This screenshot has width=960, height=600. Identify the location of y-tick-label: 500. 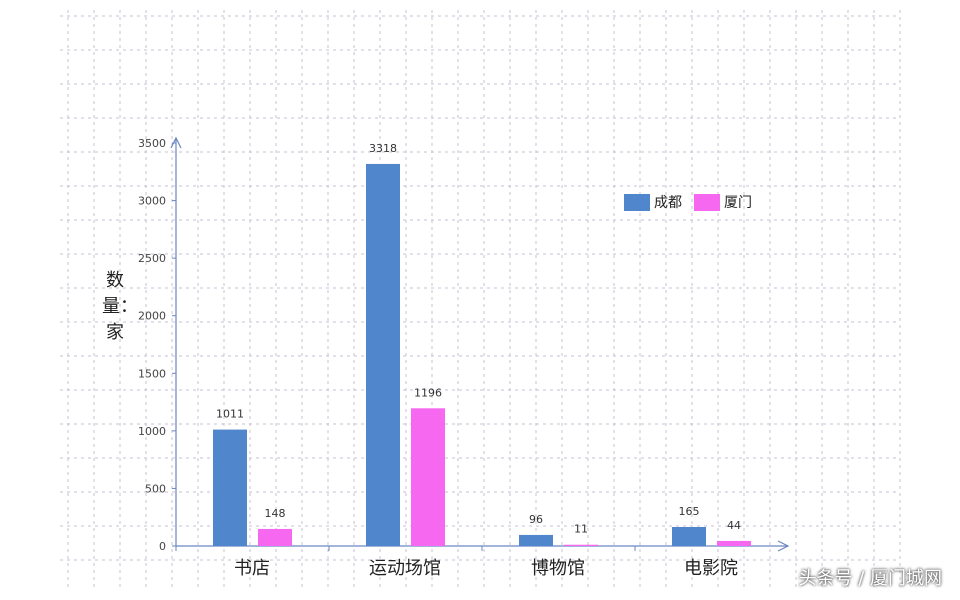
(155, 488).